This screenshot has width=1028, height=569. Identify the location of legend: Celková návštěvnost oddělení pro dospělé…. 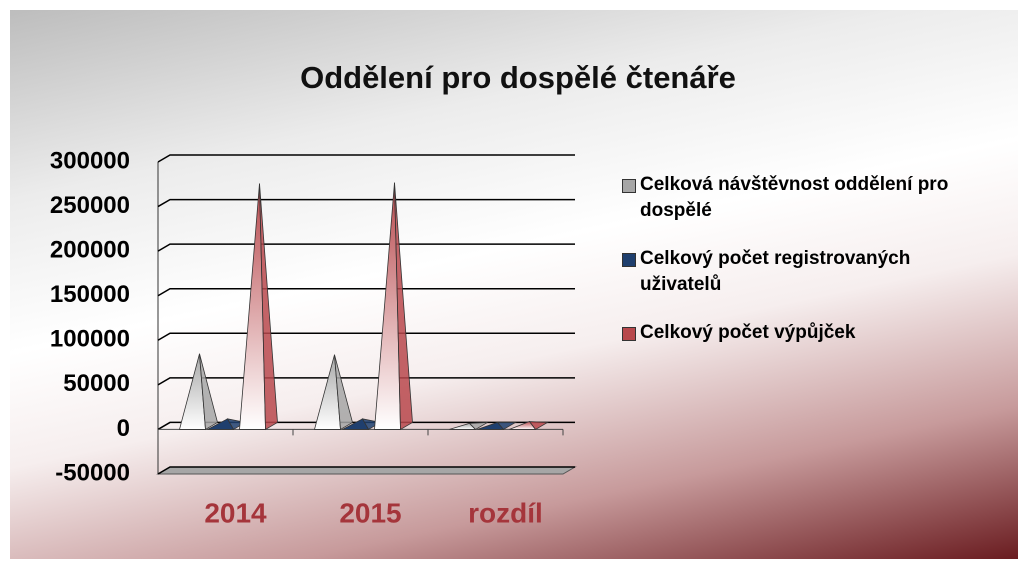
(805, 270).